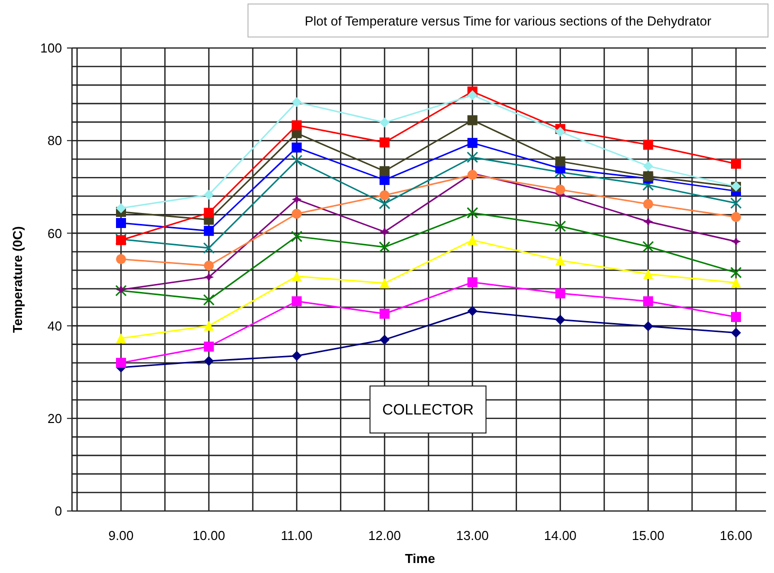  I want to click on x-axis-title: Time, so click(420, 558).